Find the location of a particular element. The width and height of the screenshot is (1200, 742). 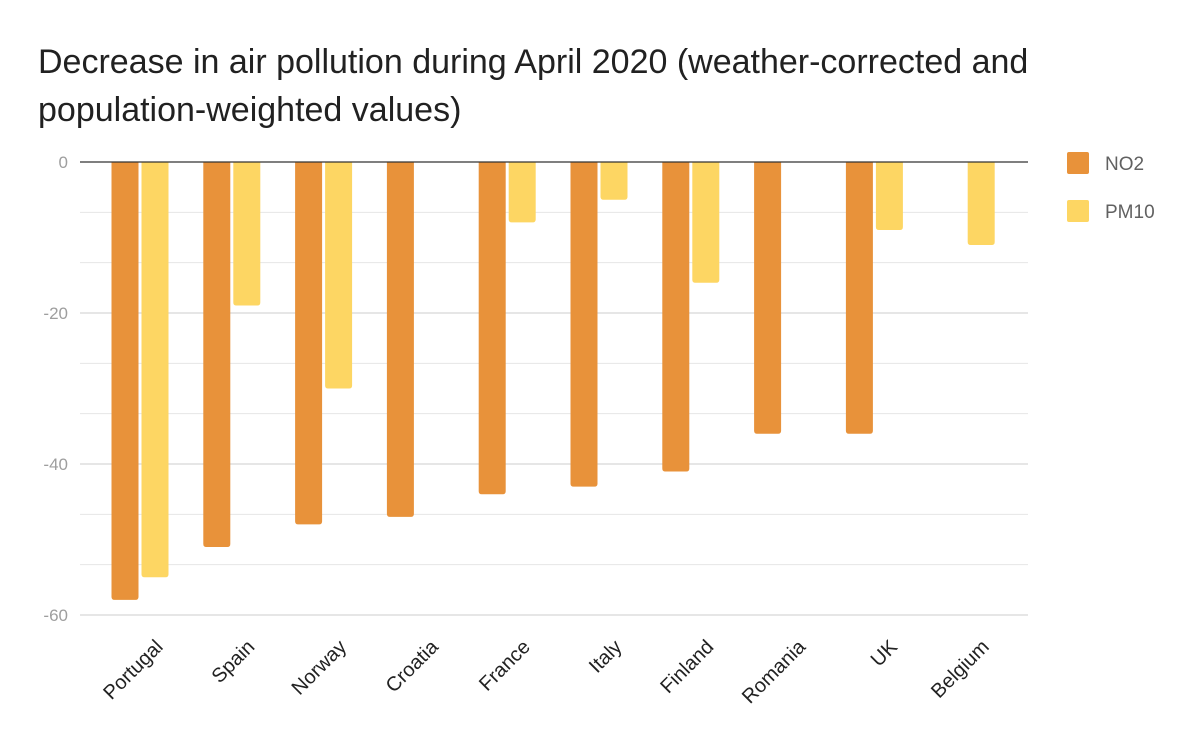

bar-pm10-belgium is located at coordinates (981, 204).